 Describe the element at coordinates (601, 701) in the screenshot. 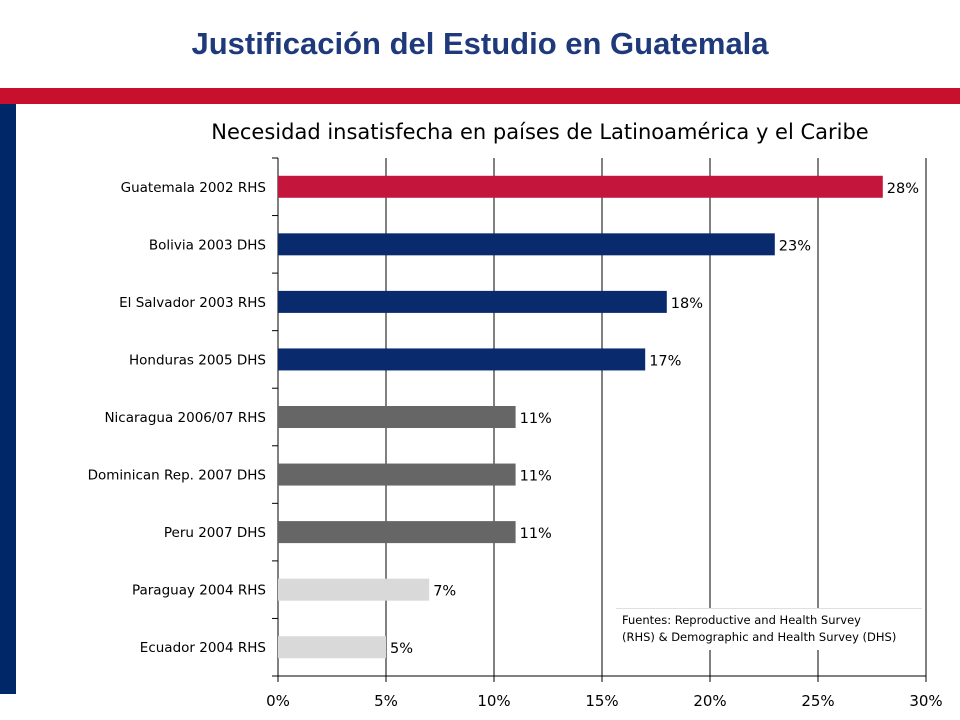

I see `x-tick-label: 15%` at that location.